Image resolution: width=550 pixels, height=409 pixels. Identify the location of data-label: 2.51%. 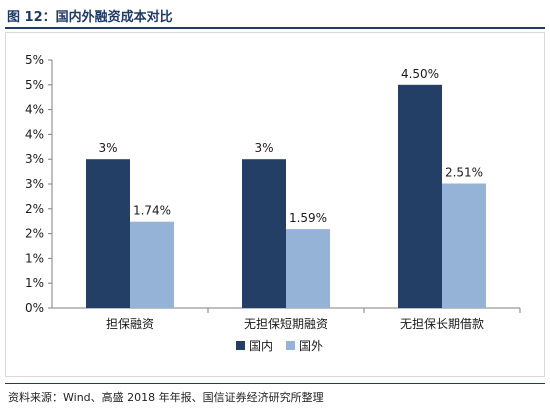
(464, 173).